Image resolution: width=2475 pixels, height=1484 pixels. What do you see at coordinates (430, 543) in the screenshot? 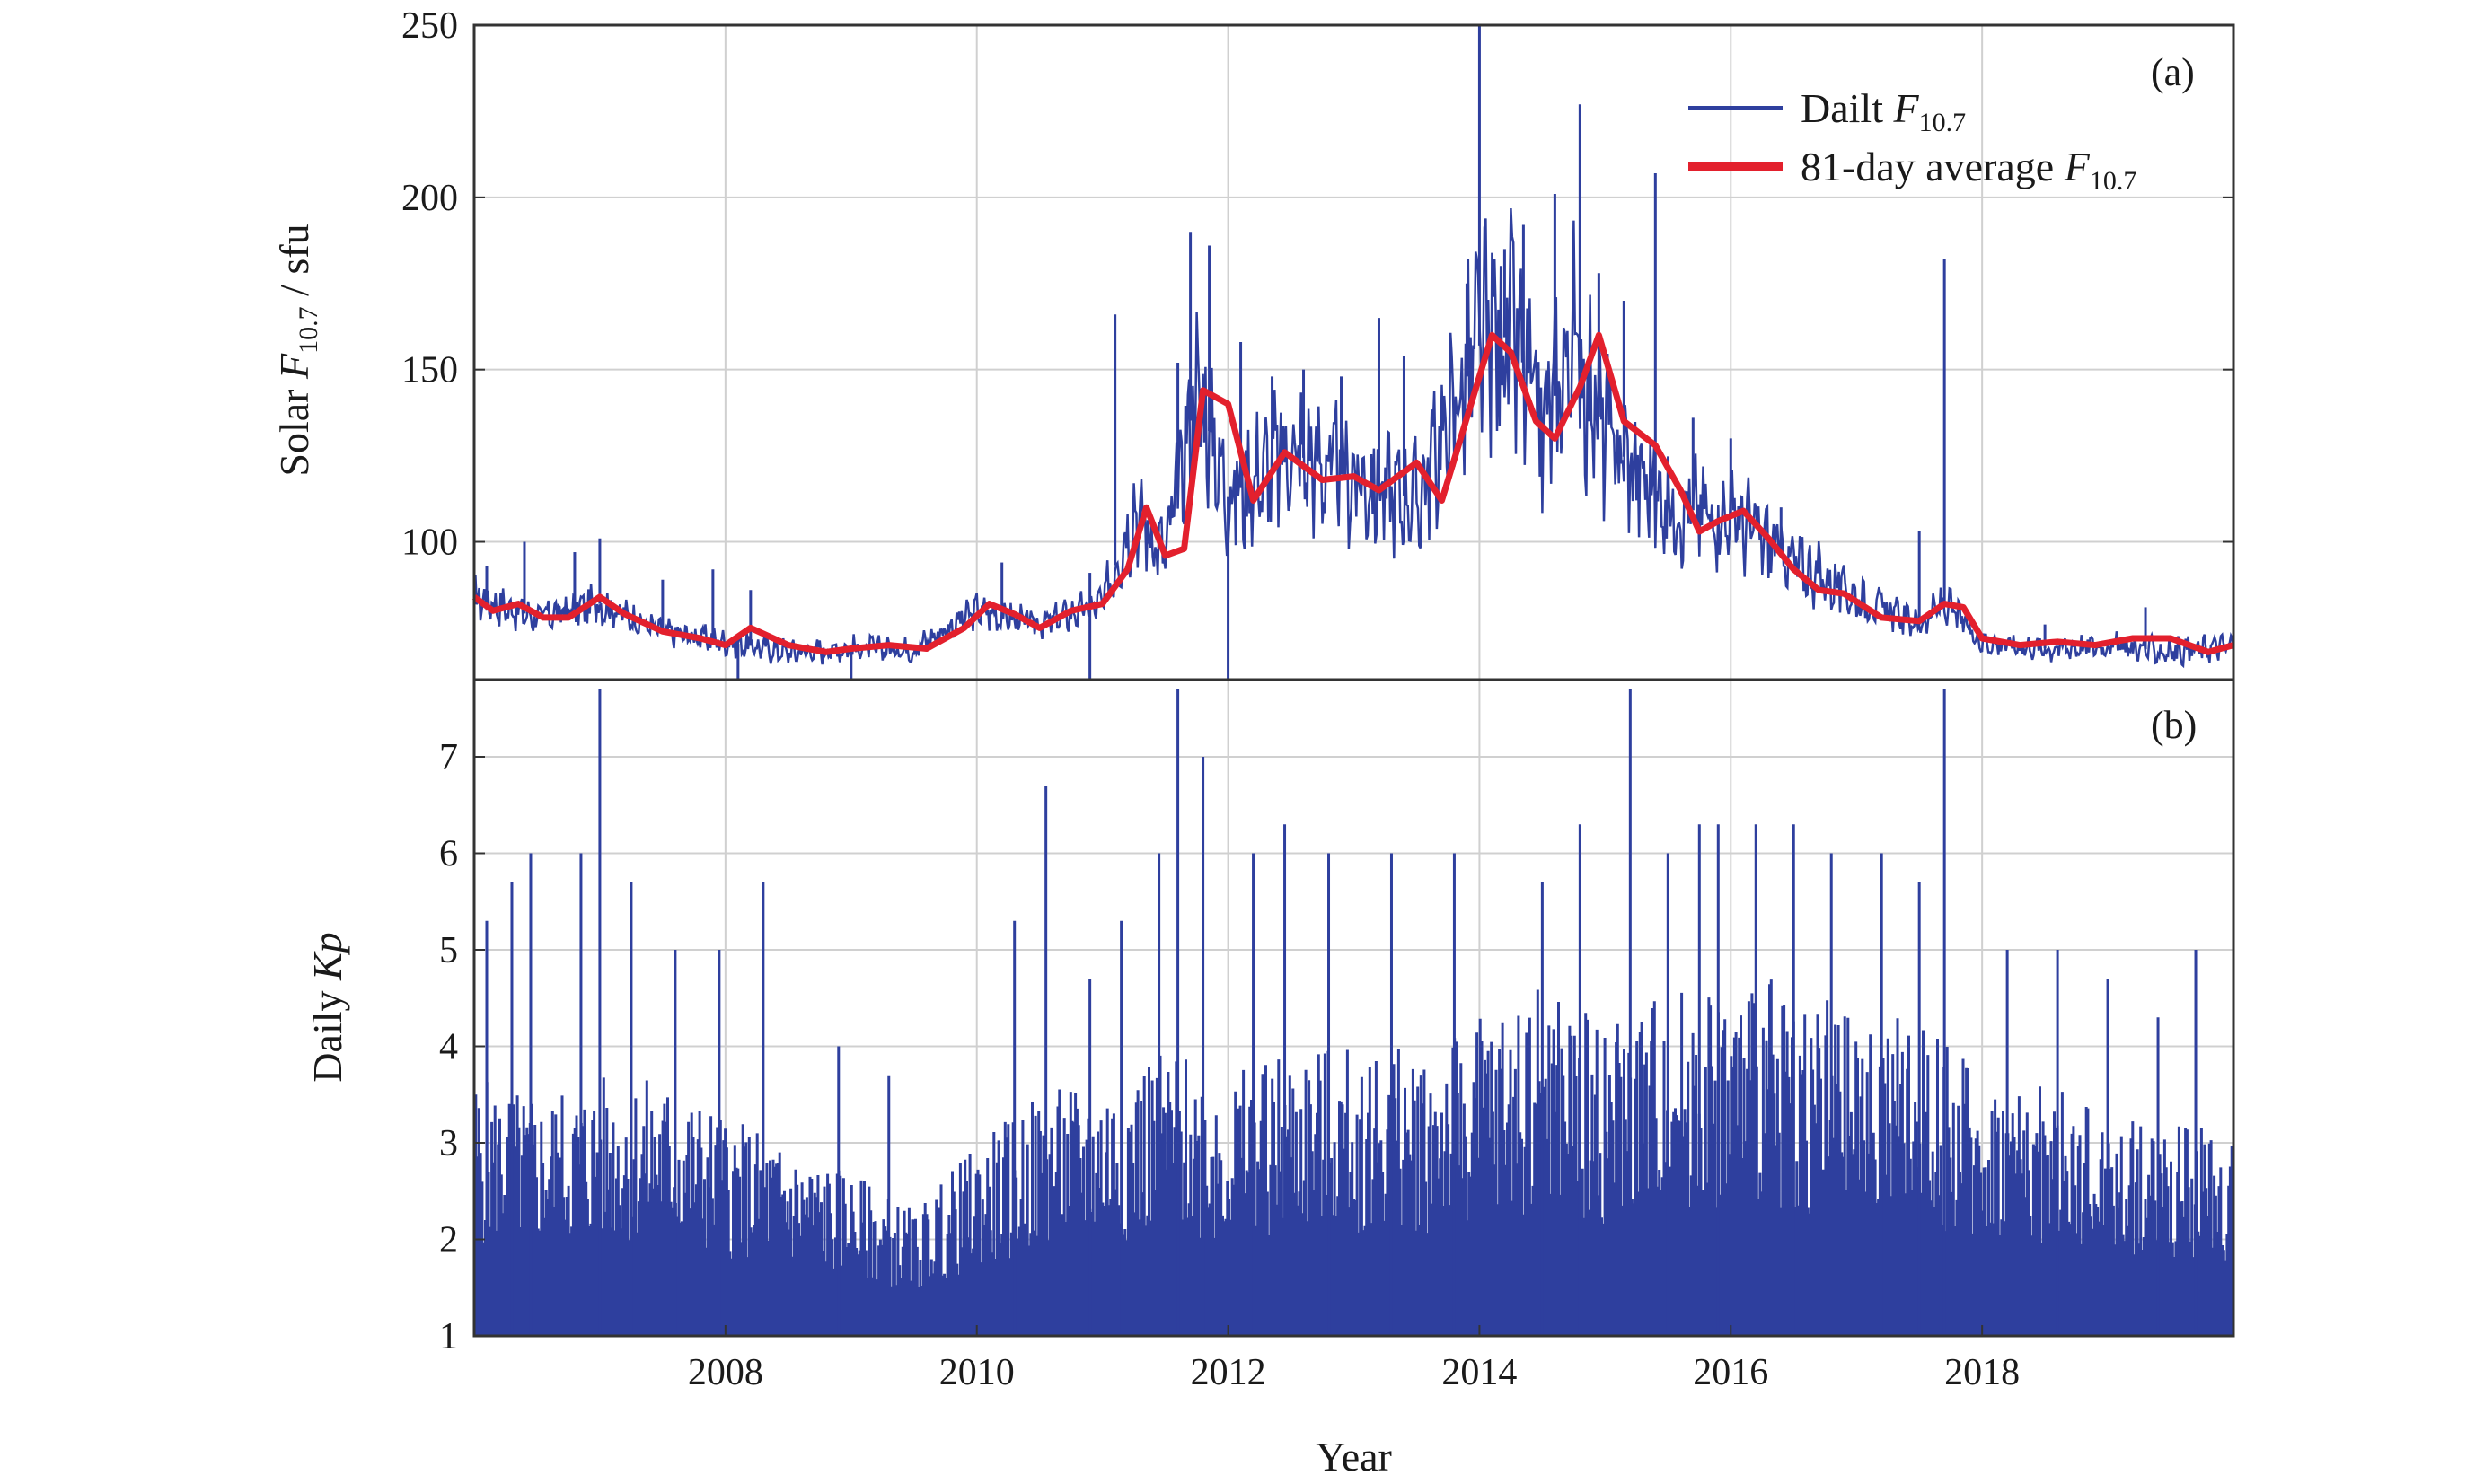
I see `y-tick-label-a: 100` at bounding box center [430, 543].